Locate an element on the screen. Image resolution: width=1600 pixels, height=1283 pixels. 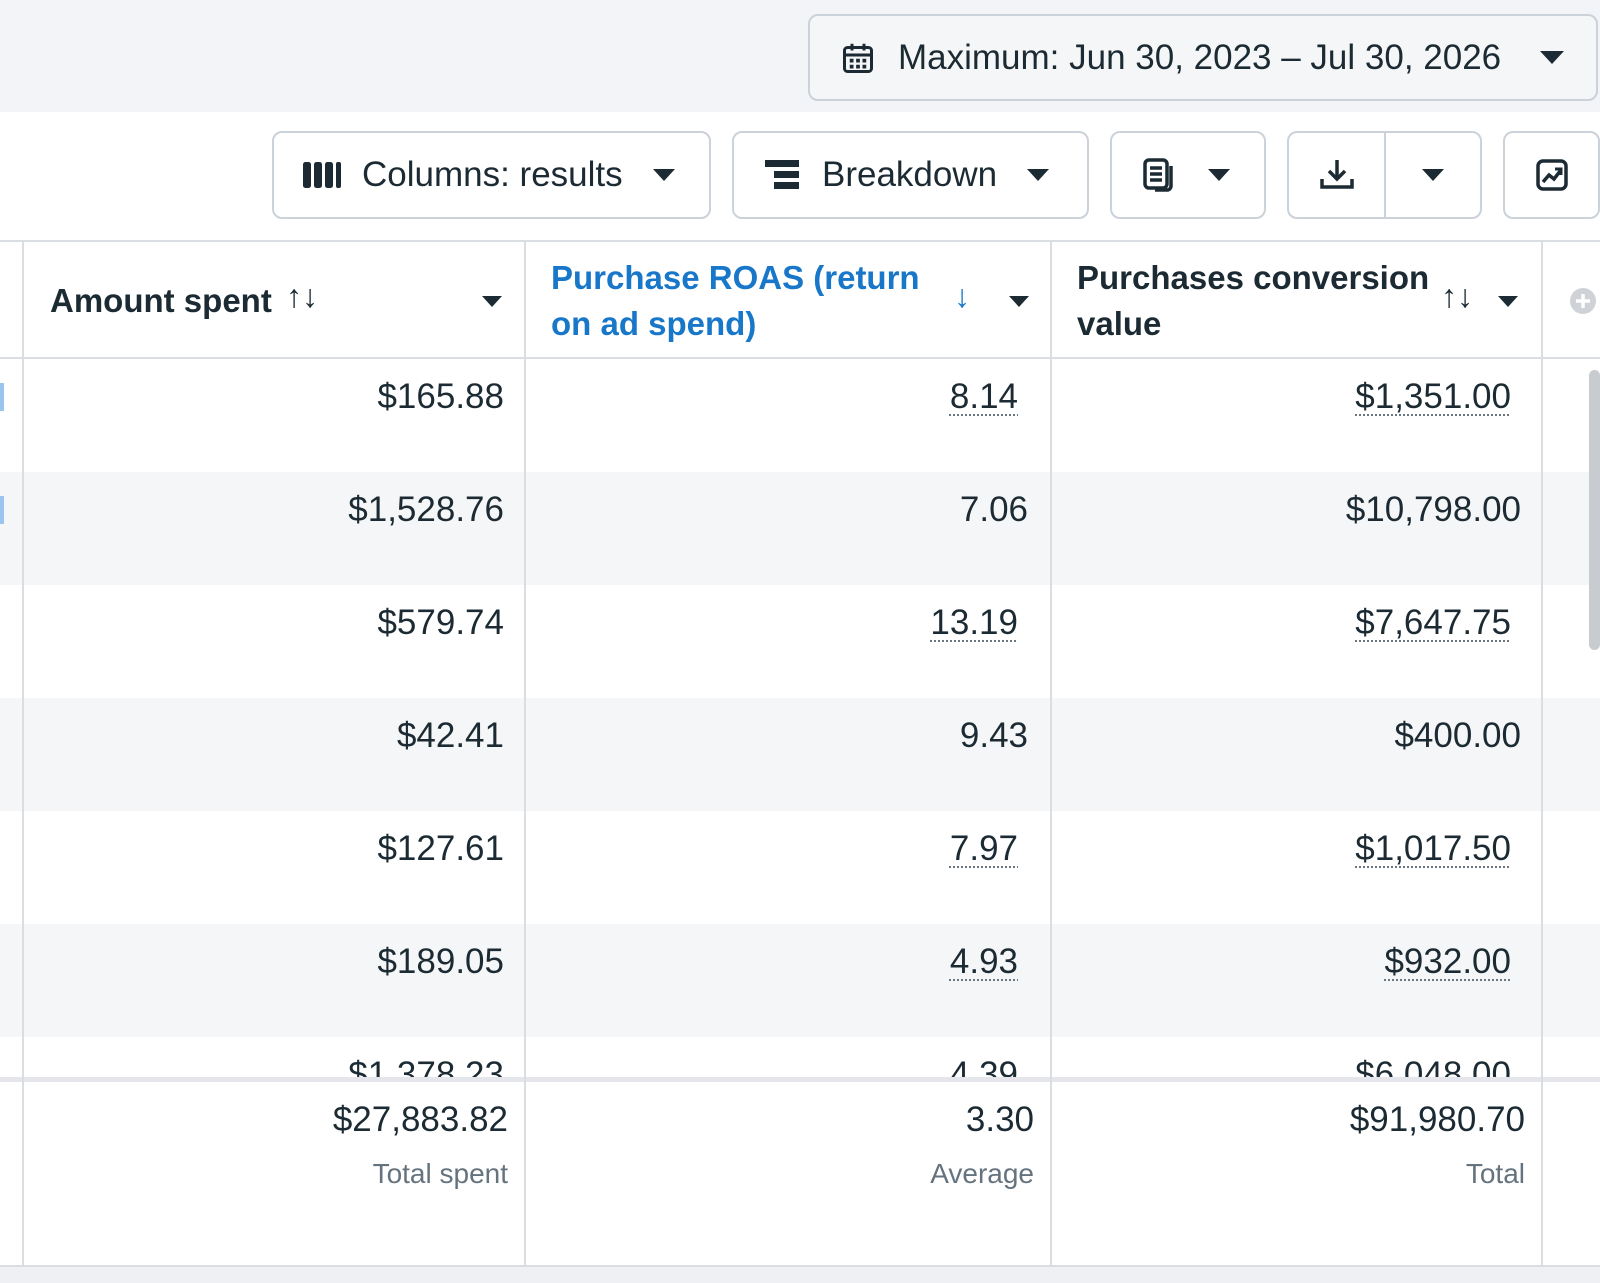
roas-cell: 7.97 is located at coordinates (983, 848).